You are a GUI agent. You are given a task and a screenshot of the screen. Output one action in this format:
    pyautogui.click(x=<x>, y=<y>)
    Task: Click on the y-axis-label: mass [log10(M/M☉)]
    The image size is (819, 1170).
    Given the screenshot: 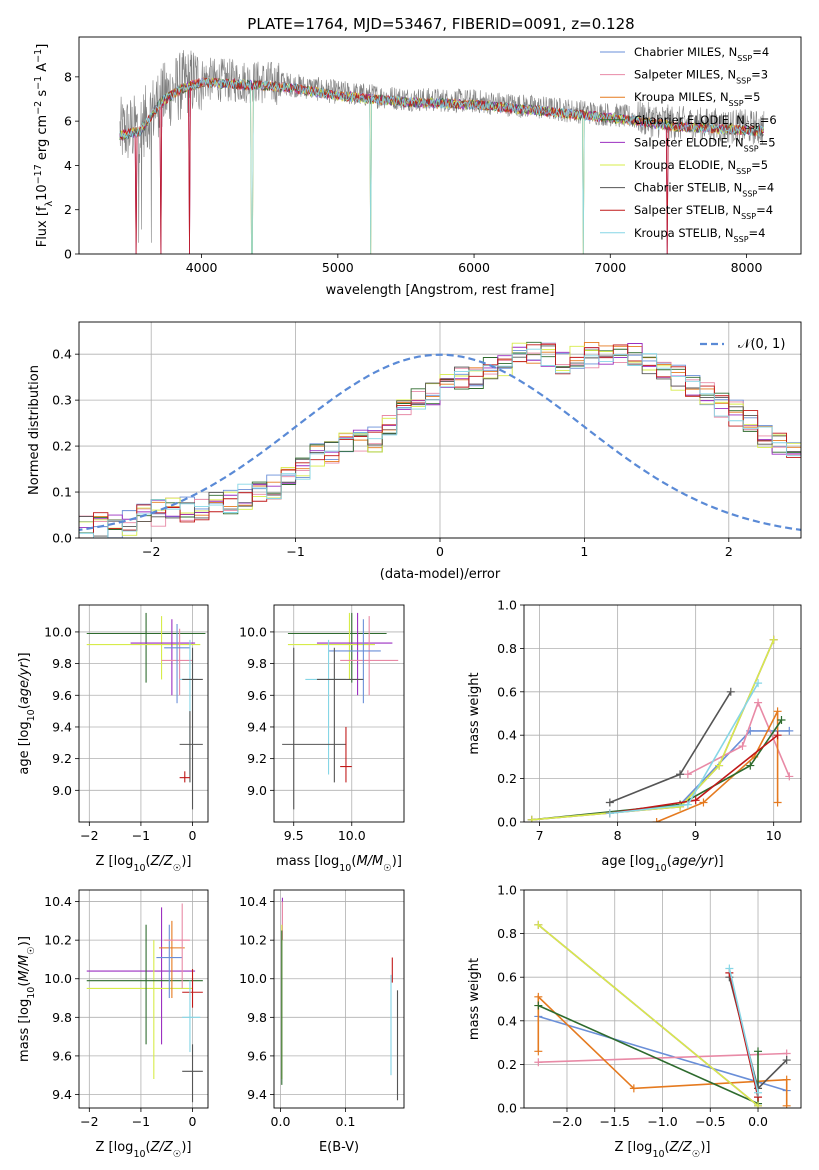 What is the action you would take?
    pyautogui.click(x=27, y=999)
    